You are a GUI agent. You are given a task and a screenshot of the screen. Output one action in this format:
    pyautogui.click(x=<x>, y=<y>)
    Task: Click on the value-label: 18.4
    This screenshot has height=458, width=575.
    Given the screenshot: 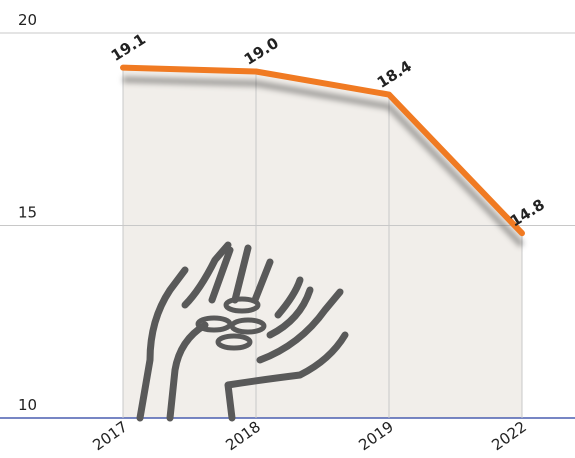 What is the action you would take?
    pyautogui.click(x=394, y=74)
    